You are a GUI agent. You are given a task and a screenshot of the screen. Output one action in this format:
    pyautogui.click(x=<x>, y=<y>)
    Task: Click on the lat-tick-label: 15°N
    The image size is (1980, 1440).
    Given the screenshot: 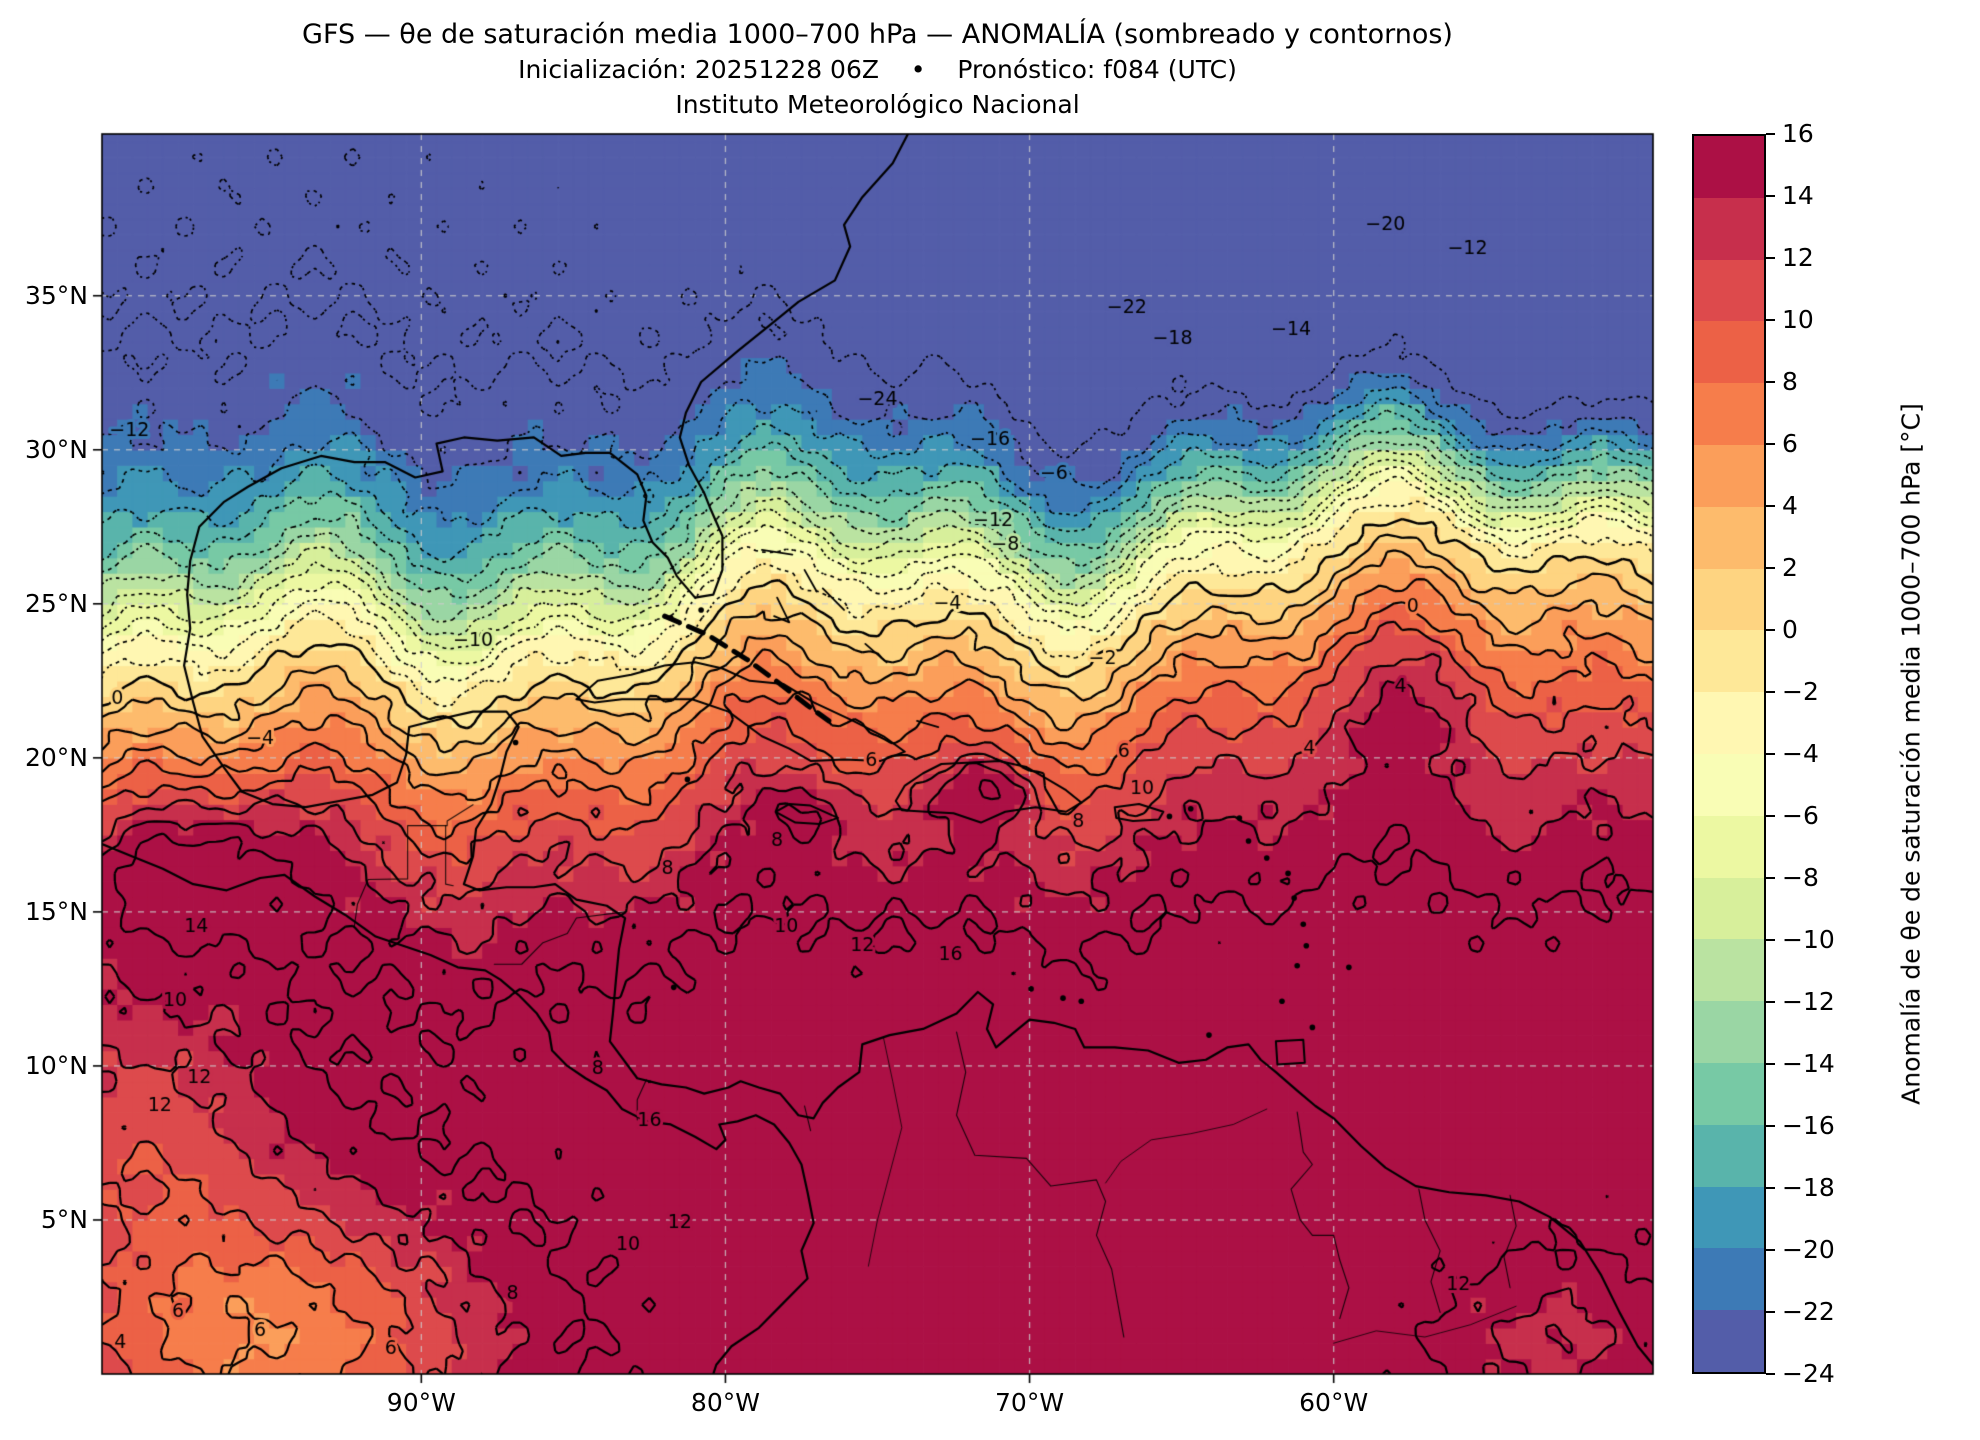 What is the action you would take?
    pyautogui.click(x=56, y=911)
    